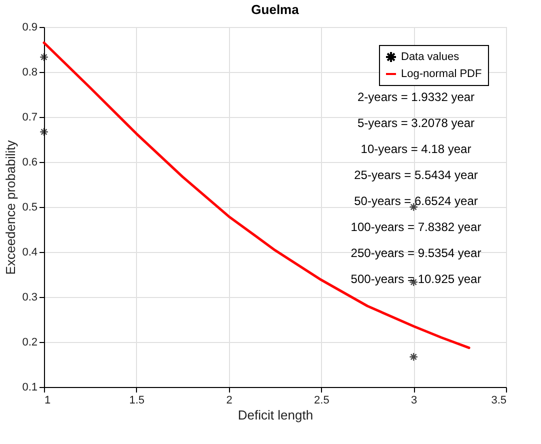 This screenshot has height=444, width=541. What do you see at coordinates (416, 175) in the screenshot?
I see `annotation: 25-years = 5.5434 year` at bounding box center [416, 175].